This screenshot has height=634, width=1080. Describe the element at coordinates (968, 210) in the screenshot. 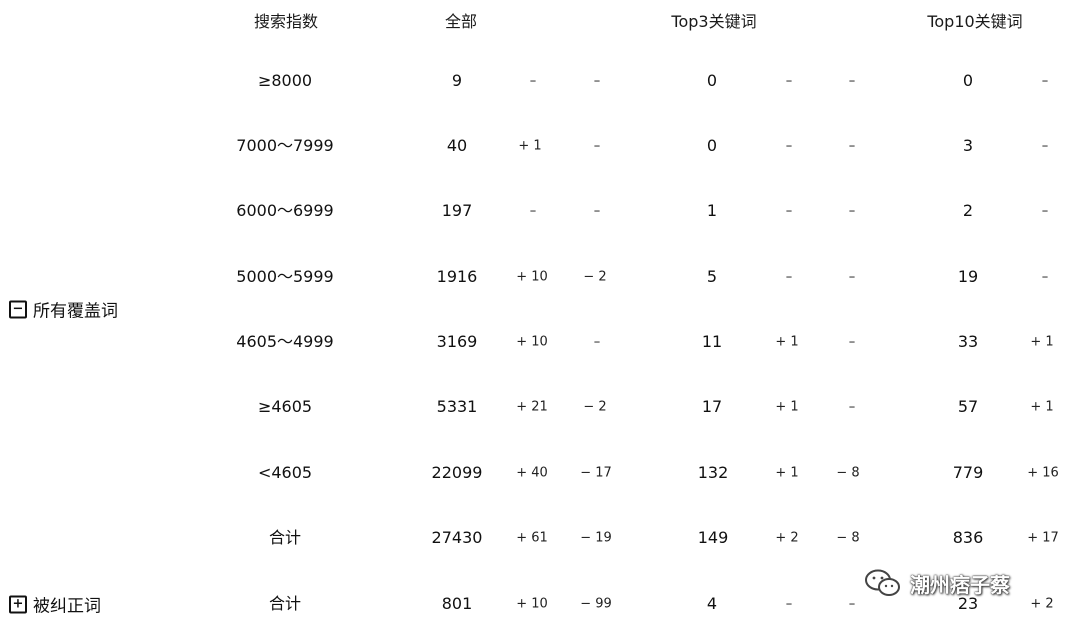

I see `row-top10: 2` at that location.